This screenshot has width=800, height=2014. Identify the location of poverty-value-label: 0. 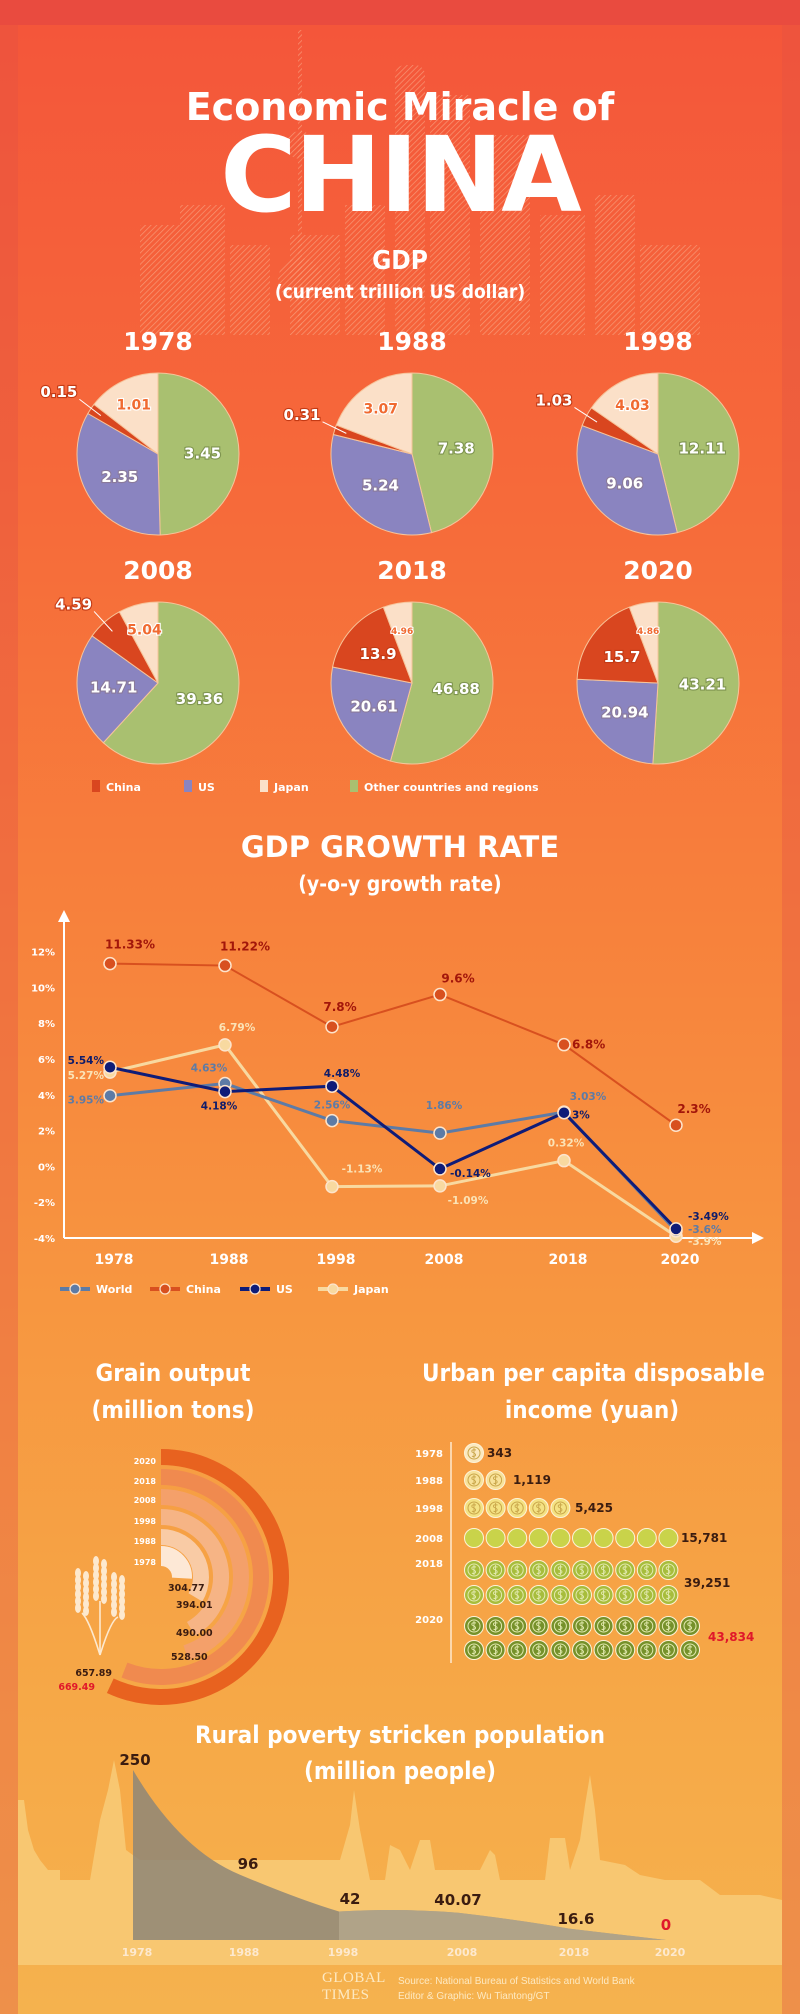
(666, 1925).